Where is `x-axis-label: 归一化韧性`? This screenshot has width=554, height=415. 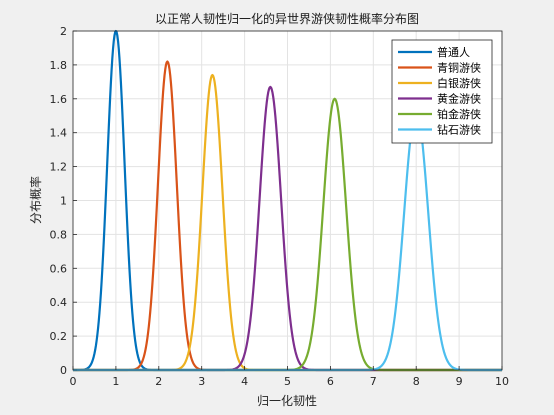
x-axis-label: 归一化韧性 is located at coordinates (287, 401).